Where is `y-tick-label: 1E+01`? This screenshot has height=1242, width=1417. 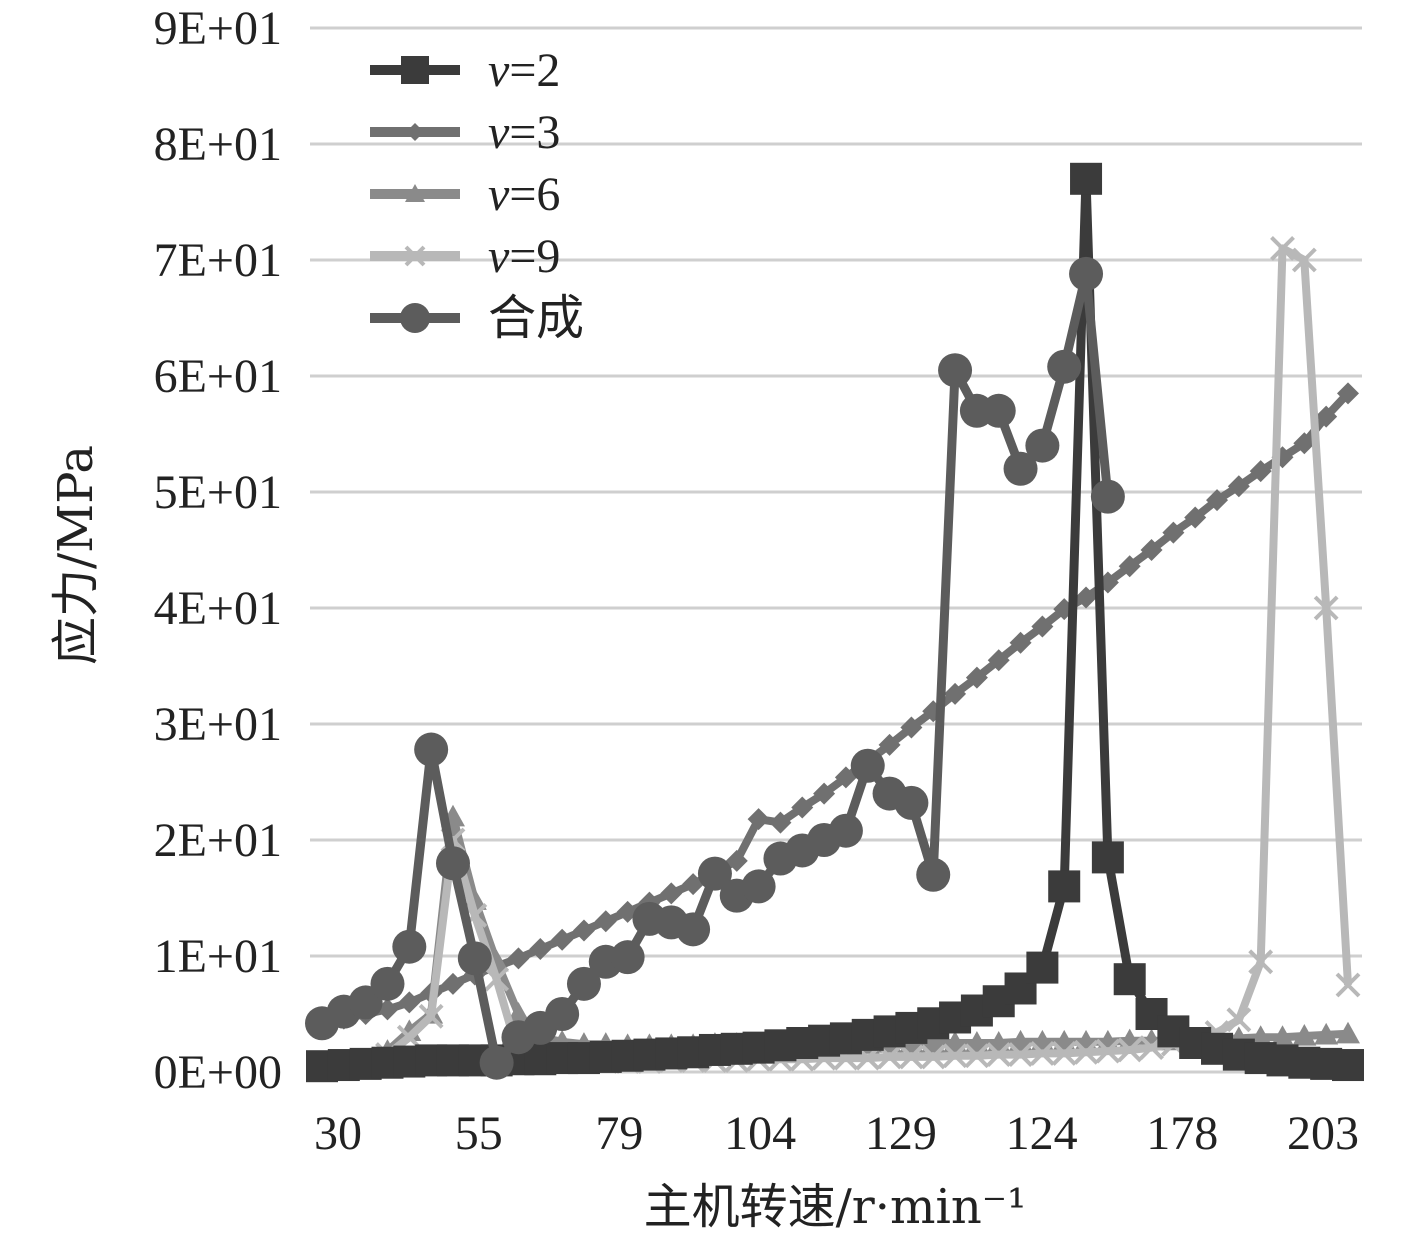
y-tick-label: 1E+01 is located at coordinates (218, 956).